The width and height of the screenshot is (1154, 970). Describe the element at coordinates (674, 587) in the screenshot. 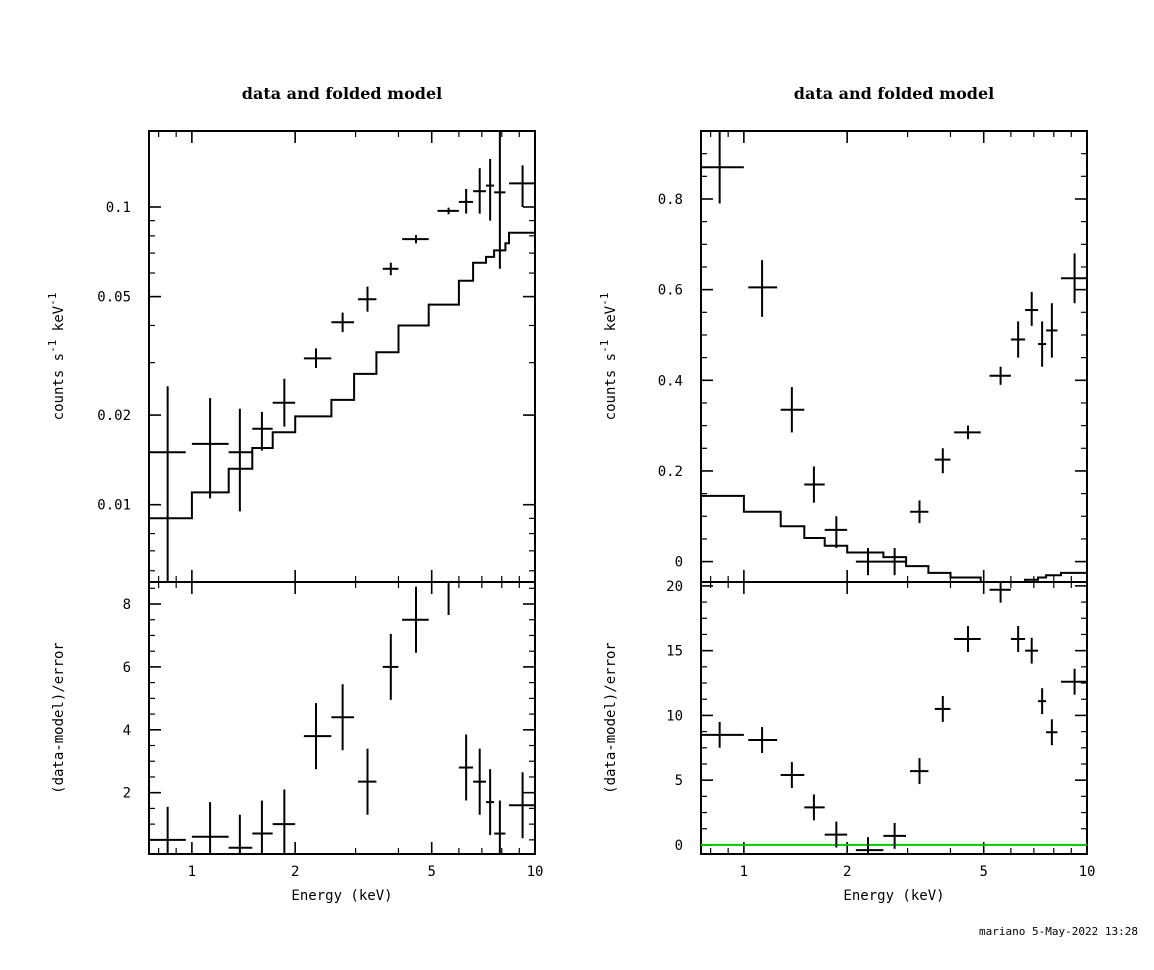

I see `right-bottom-ytick-label: 20` at that location.